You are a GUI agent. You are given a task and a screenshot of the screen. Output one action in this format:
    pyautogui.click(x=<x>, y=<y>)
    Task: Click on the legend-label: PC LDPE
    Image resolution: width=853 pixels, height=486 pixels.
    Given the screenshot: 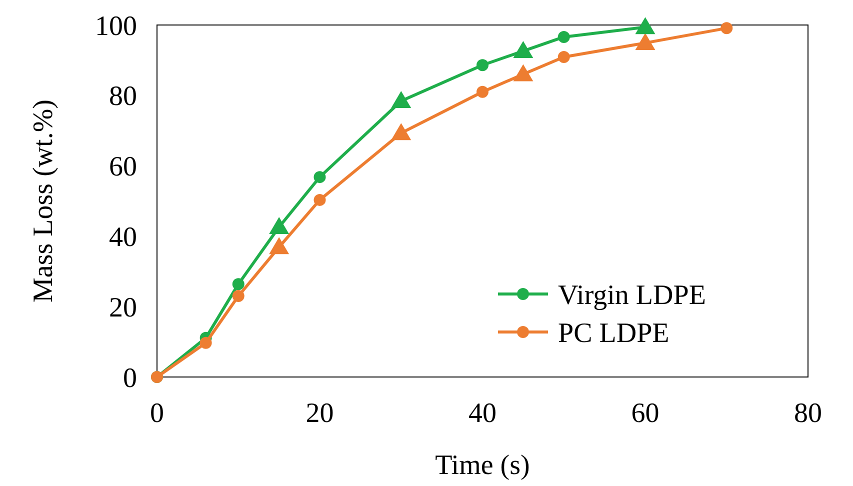 What is the action you would take?
    pyautogui.click(x=614, y=333)
    